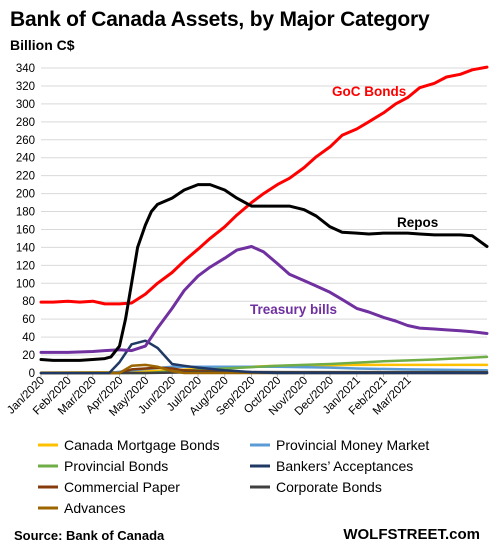  Describe the element at coordinates (42, 45) in the screenshot. I see `y-axis-unit-label: Billion C$` at that location.